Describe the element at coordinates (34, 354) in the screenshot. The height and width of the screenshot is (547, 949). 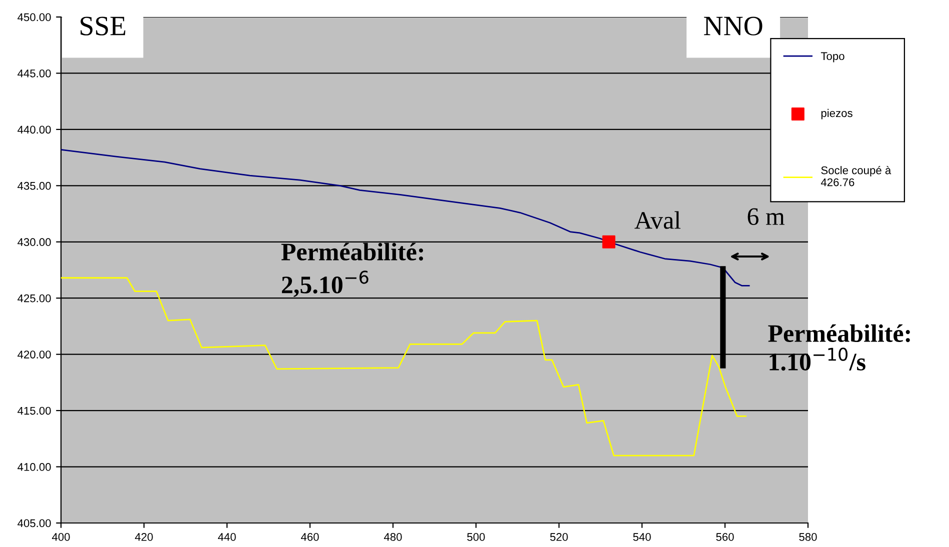
I see `y-tick-label: 420.00` at that location.